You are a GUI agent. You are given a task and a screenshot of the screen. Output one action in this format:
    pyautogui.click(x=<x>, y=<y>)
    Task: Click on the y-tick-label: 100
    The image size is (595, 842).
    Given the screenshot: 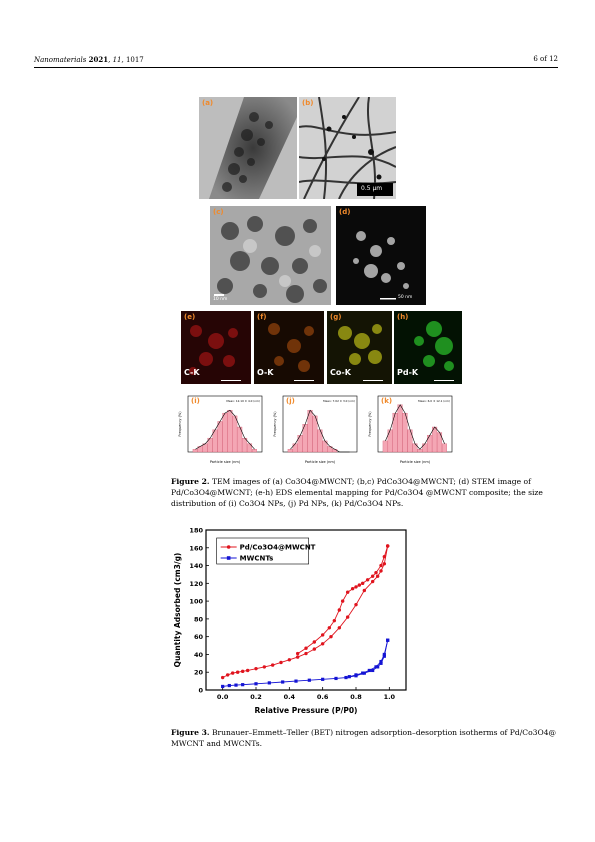 What is the action you would take?
    pyautogui.click(x=196, y=602)
    